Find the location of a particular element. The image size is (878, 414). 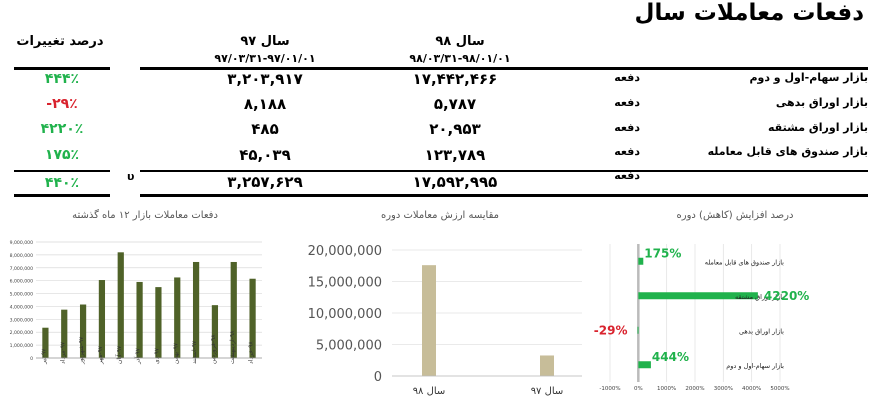

total-change: ۴۴۰٪ is located at coordinates (62, 183).